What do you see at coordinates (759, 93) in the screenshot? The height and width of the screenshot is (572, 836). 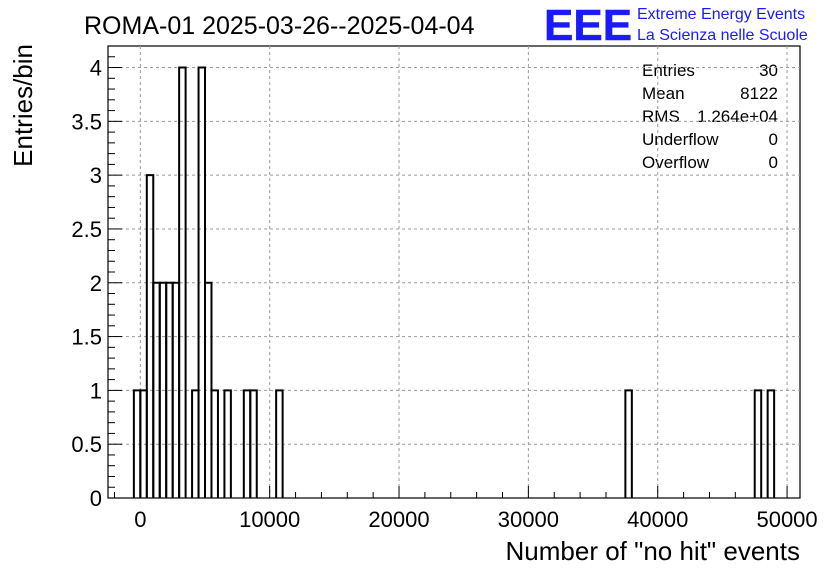 I see `stat-mean-value: 8122` at bounding box center [759, 93].